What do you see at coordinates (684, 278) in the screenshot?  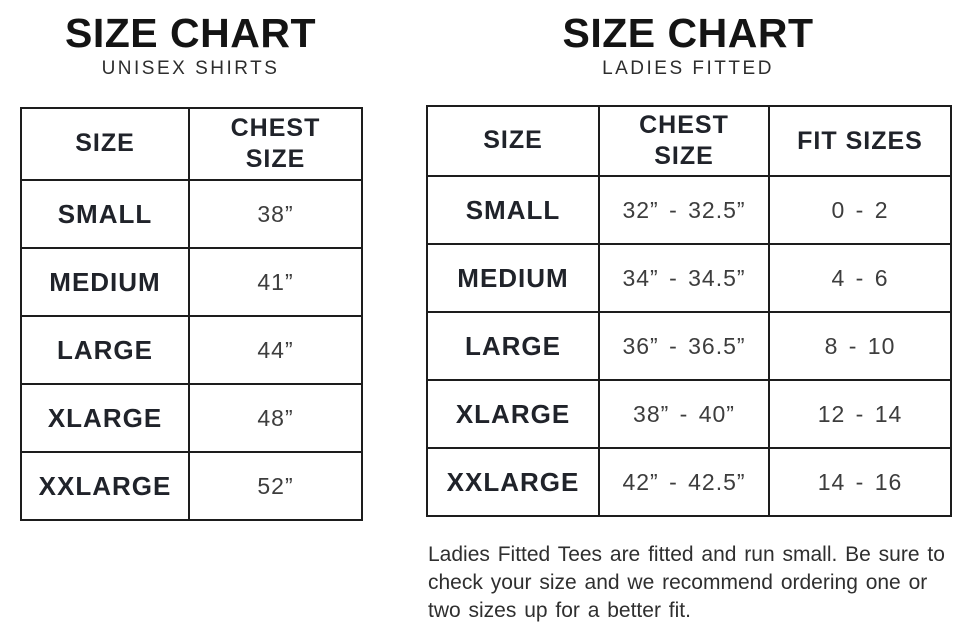 I see `chest-value: 34” - 34.5”` at bounding box center [684, 278].